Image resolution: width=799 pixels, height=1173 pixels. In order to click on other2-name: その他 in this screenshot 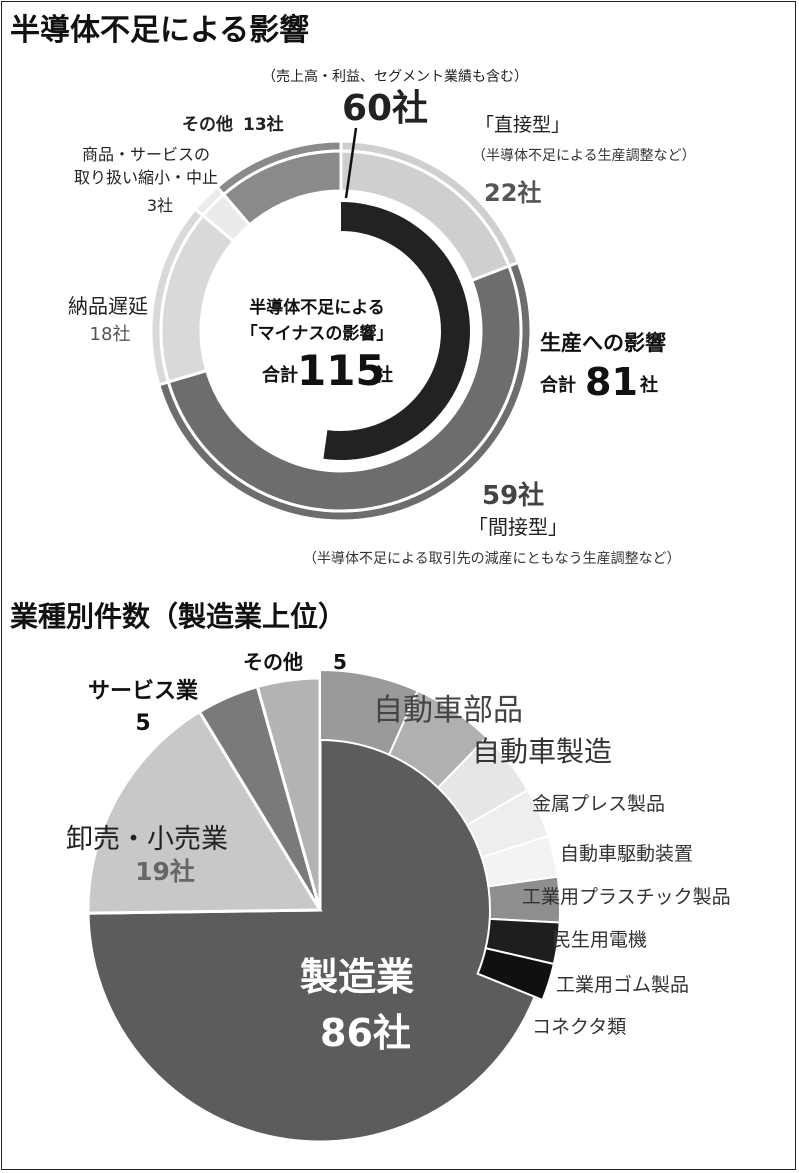, I will do `click(273, 662)`.